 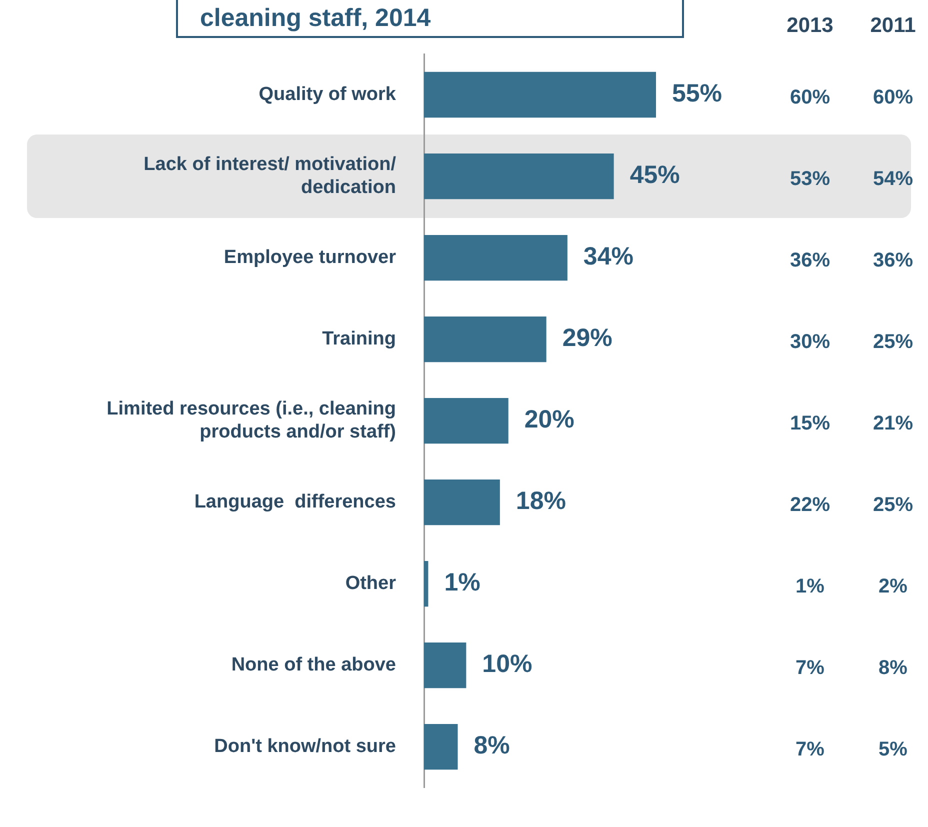 What do you see at coordinates (810, 179) in the screenshot?
I see `text: 53%` at bounding box center [810, 179].